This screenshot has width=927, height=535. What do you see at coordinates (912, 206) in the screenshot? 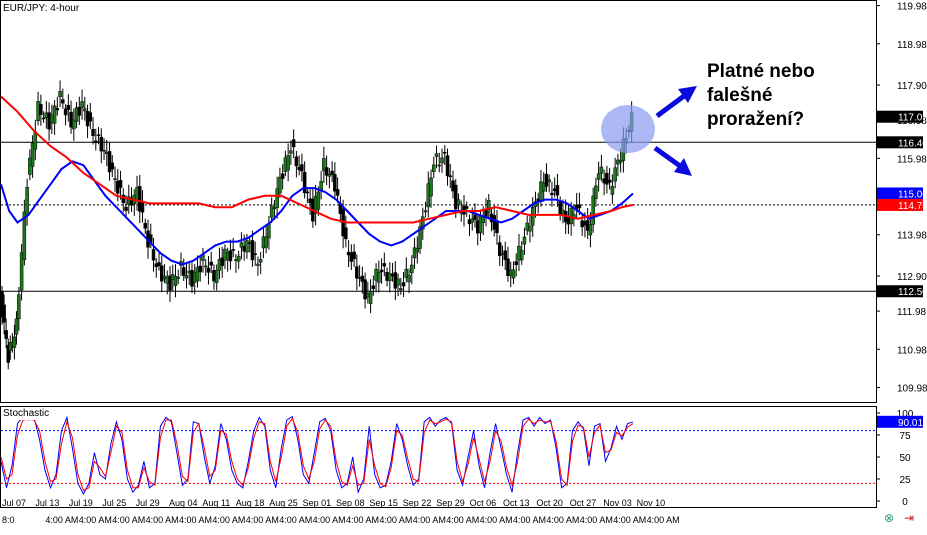
I see `price-value-label: 114.76` at bounding box center [912, 206].